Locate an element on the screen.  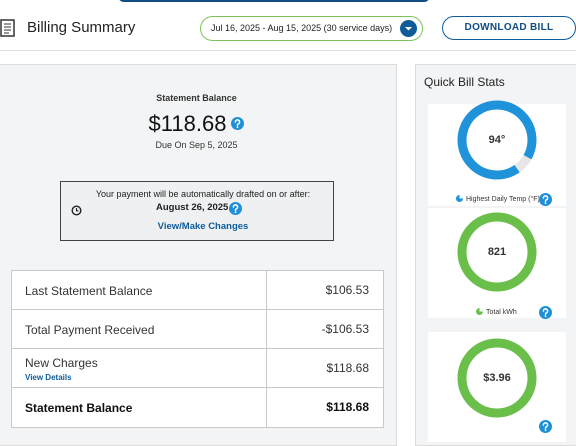
table-row: New Charges $118.68 View Details is located at coordinates (197, 367).